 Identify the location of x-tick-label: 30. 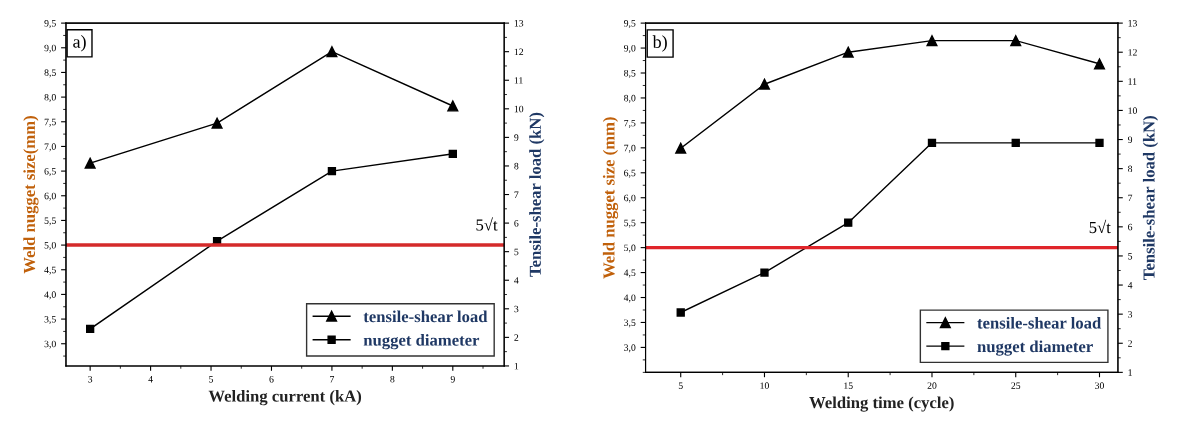
(1099, 385).